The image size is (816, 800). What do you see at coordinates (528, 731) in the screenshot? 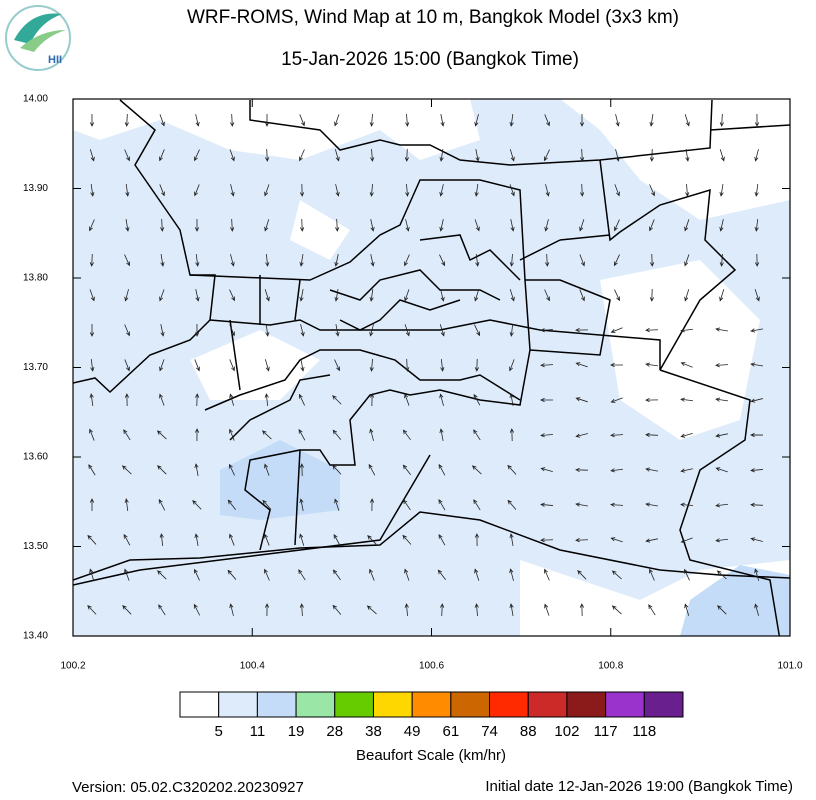
I see `colorbar-label: 88` at bounding box center [528, 731].